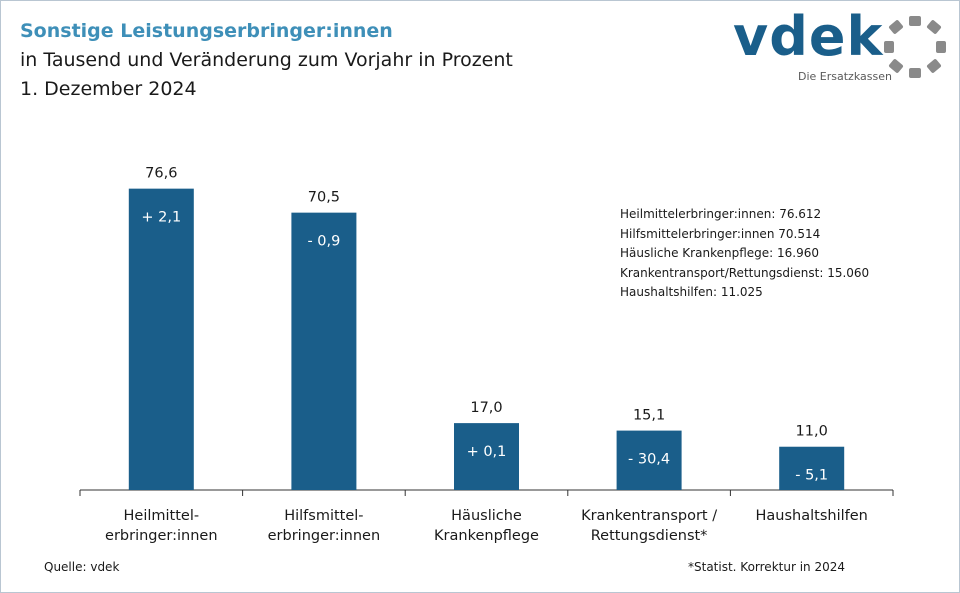 Image resolution: width=960 pixels, height=593 pixels. Describe the element at coordinates (721, 214) in the screenshot. I see `info-line: Heilmittelerbringer:innen: 76.612` at that location.